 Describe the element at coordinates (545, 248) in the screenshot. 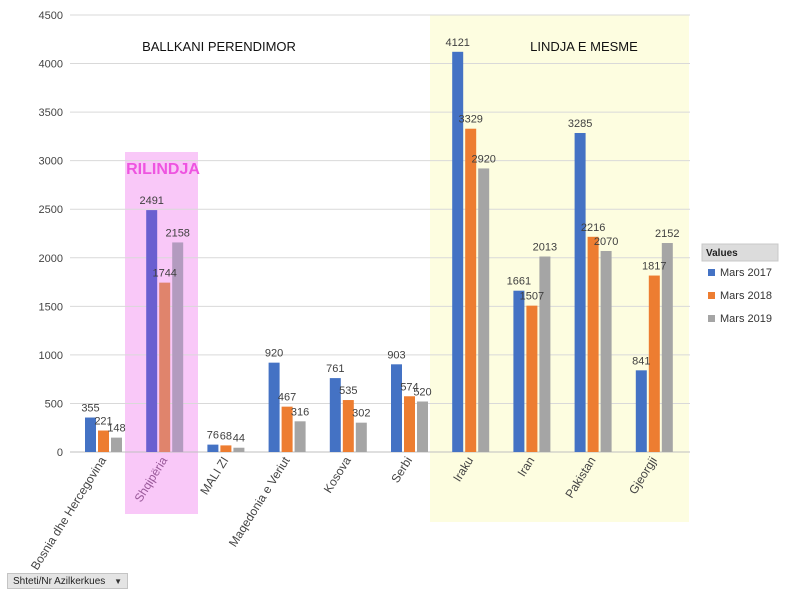

I see `data-label: 2013` at that location.